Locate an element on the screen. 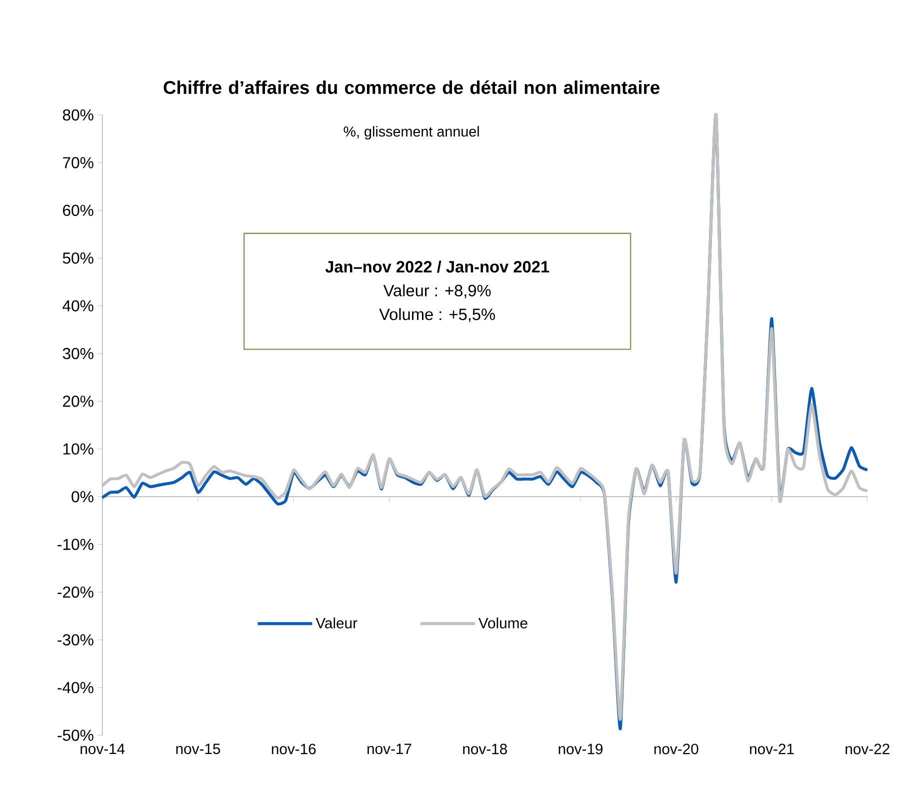 This screenshot has height=799, width=910. x-tick-label: nov-21 is located at coordinates (772, 749).